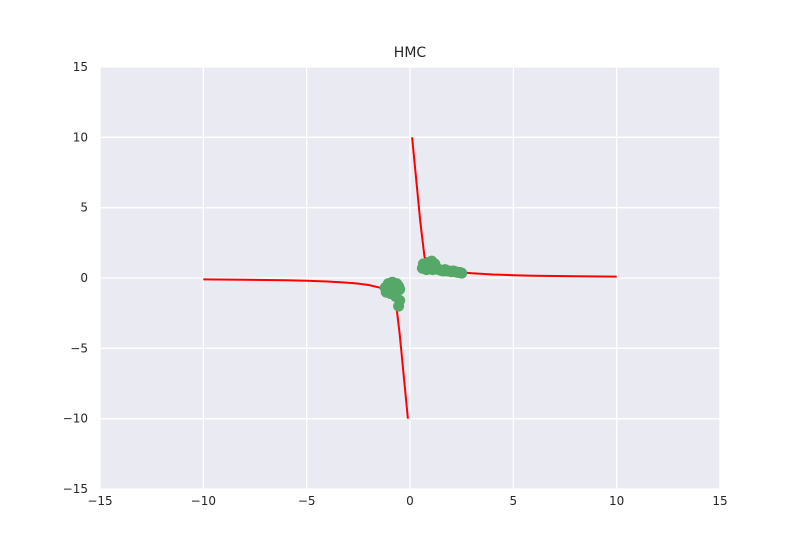 Image resolution: width=800 pixels, height=550 pixels. What do you see at coordinates (80, 137) in the screenshot?
I see `y-tick-label: 10` at bounding box center [80, 137].